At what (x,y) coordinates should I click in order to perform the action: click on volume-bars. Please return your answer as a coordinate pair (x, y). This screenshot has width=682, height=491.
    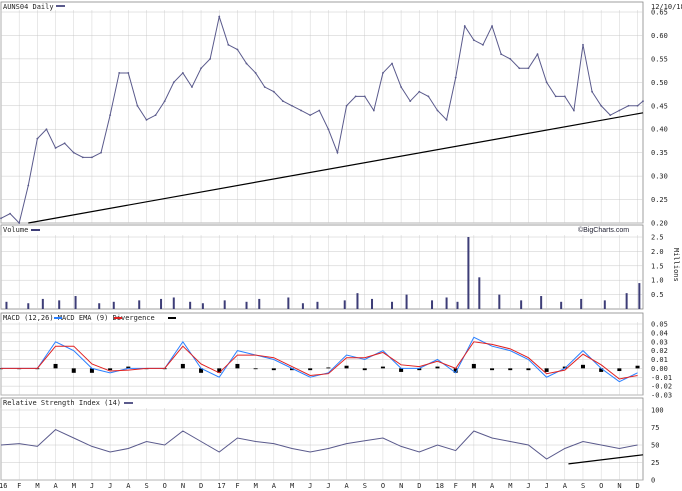
    Looking at the image, I should click on (323, 273).